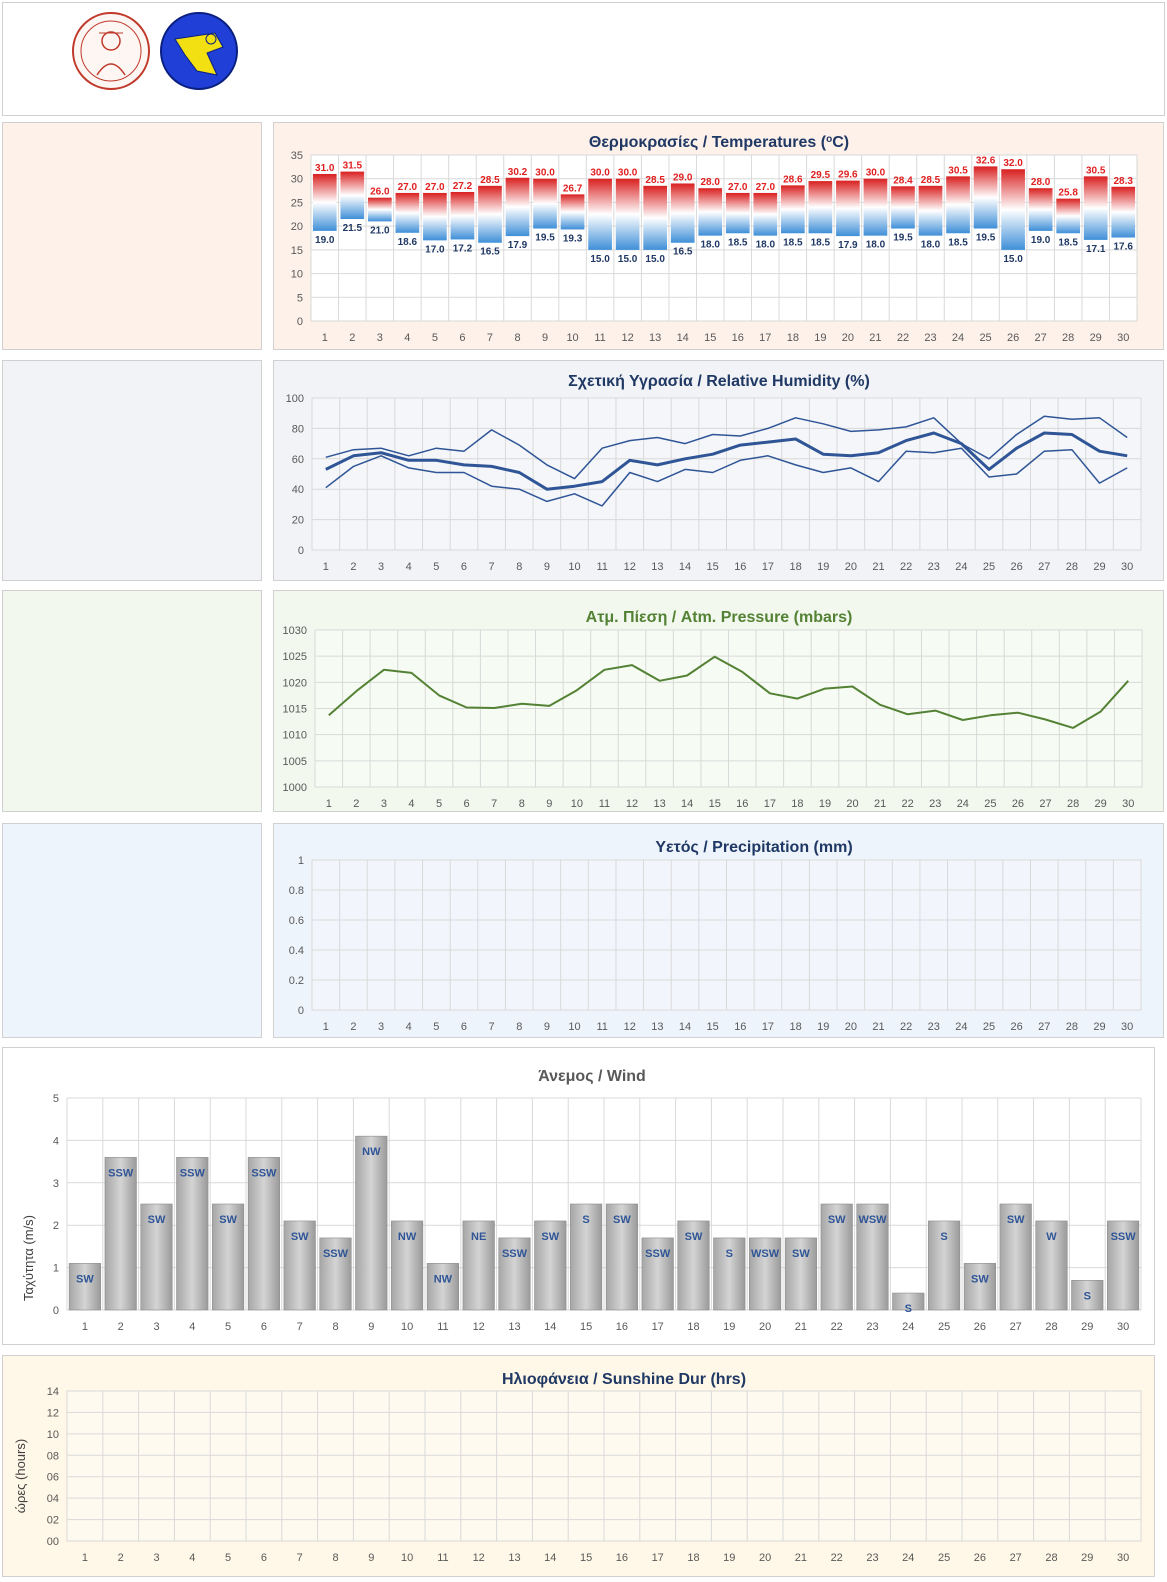 Image resolution: width=1167 pixels, height=1582 pixels. What do you see at coordinates (872, 1220) in the screenshot?
I see `wind-direction-label: WSW` at bounding box center [872, 1220].